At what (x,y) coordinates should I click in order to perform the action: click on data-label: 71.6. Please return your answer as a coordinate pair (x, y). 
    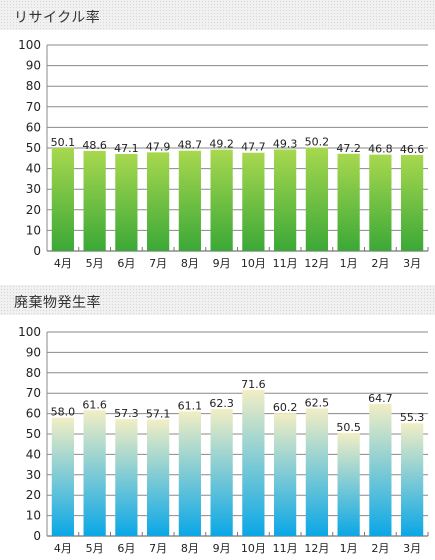
    Looking at the image, I should click on (253, 384).